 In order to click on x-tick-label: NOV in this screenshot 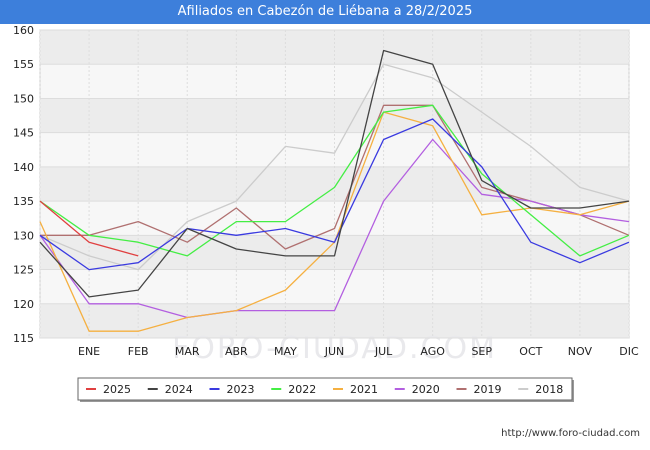, I will do `click(580, 351)`.